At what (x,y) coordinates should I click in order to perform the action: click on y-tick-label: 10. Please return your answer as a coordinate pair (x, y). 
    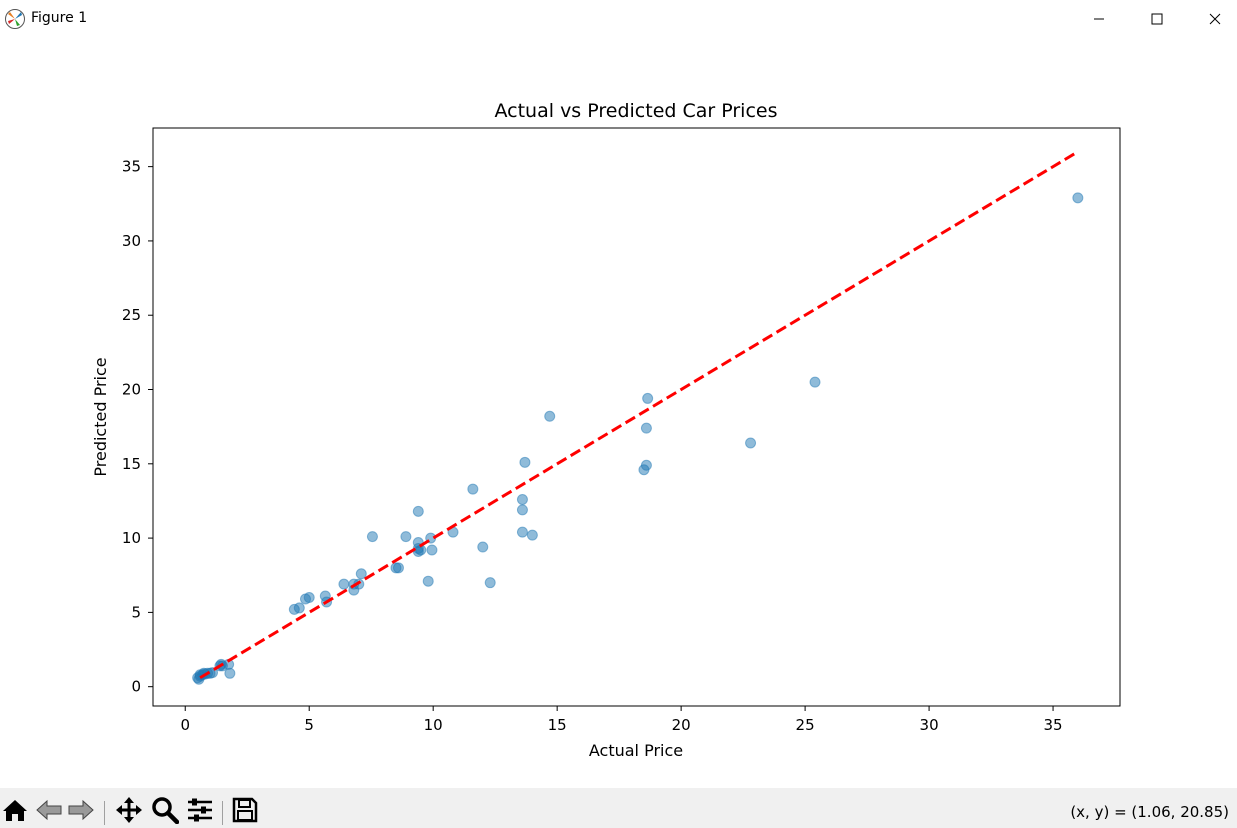
    Looking at the image, I should click on (131, 538).